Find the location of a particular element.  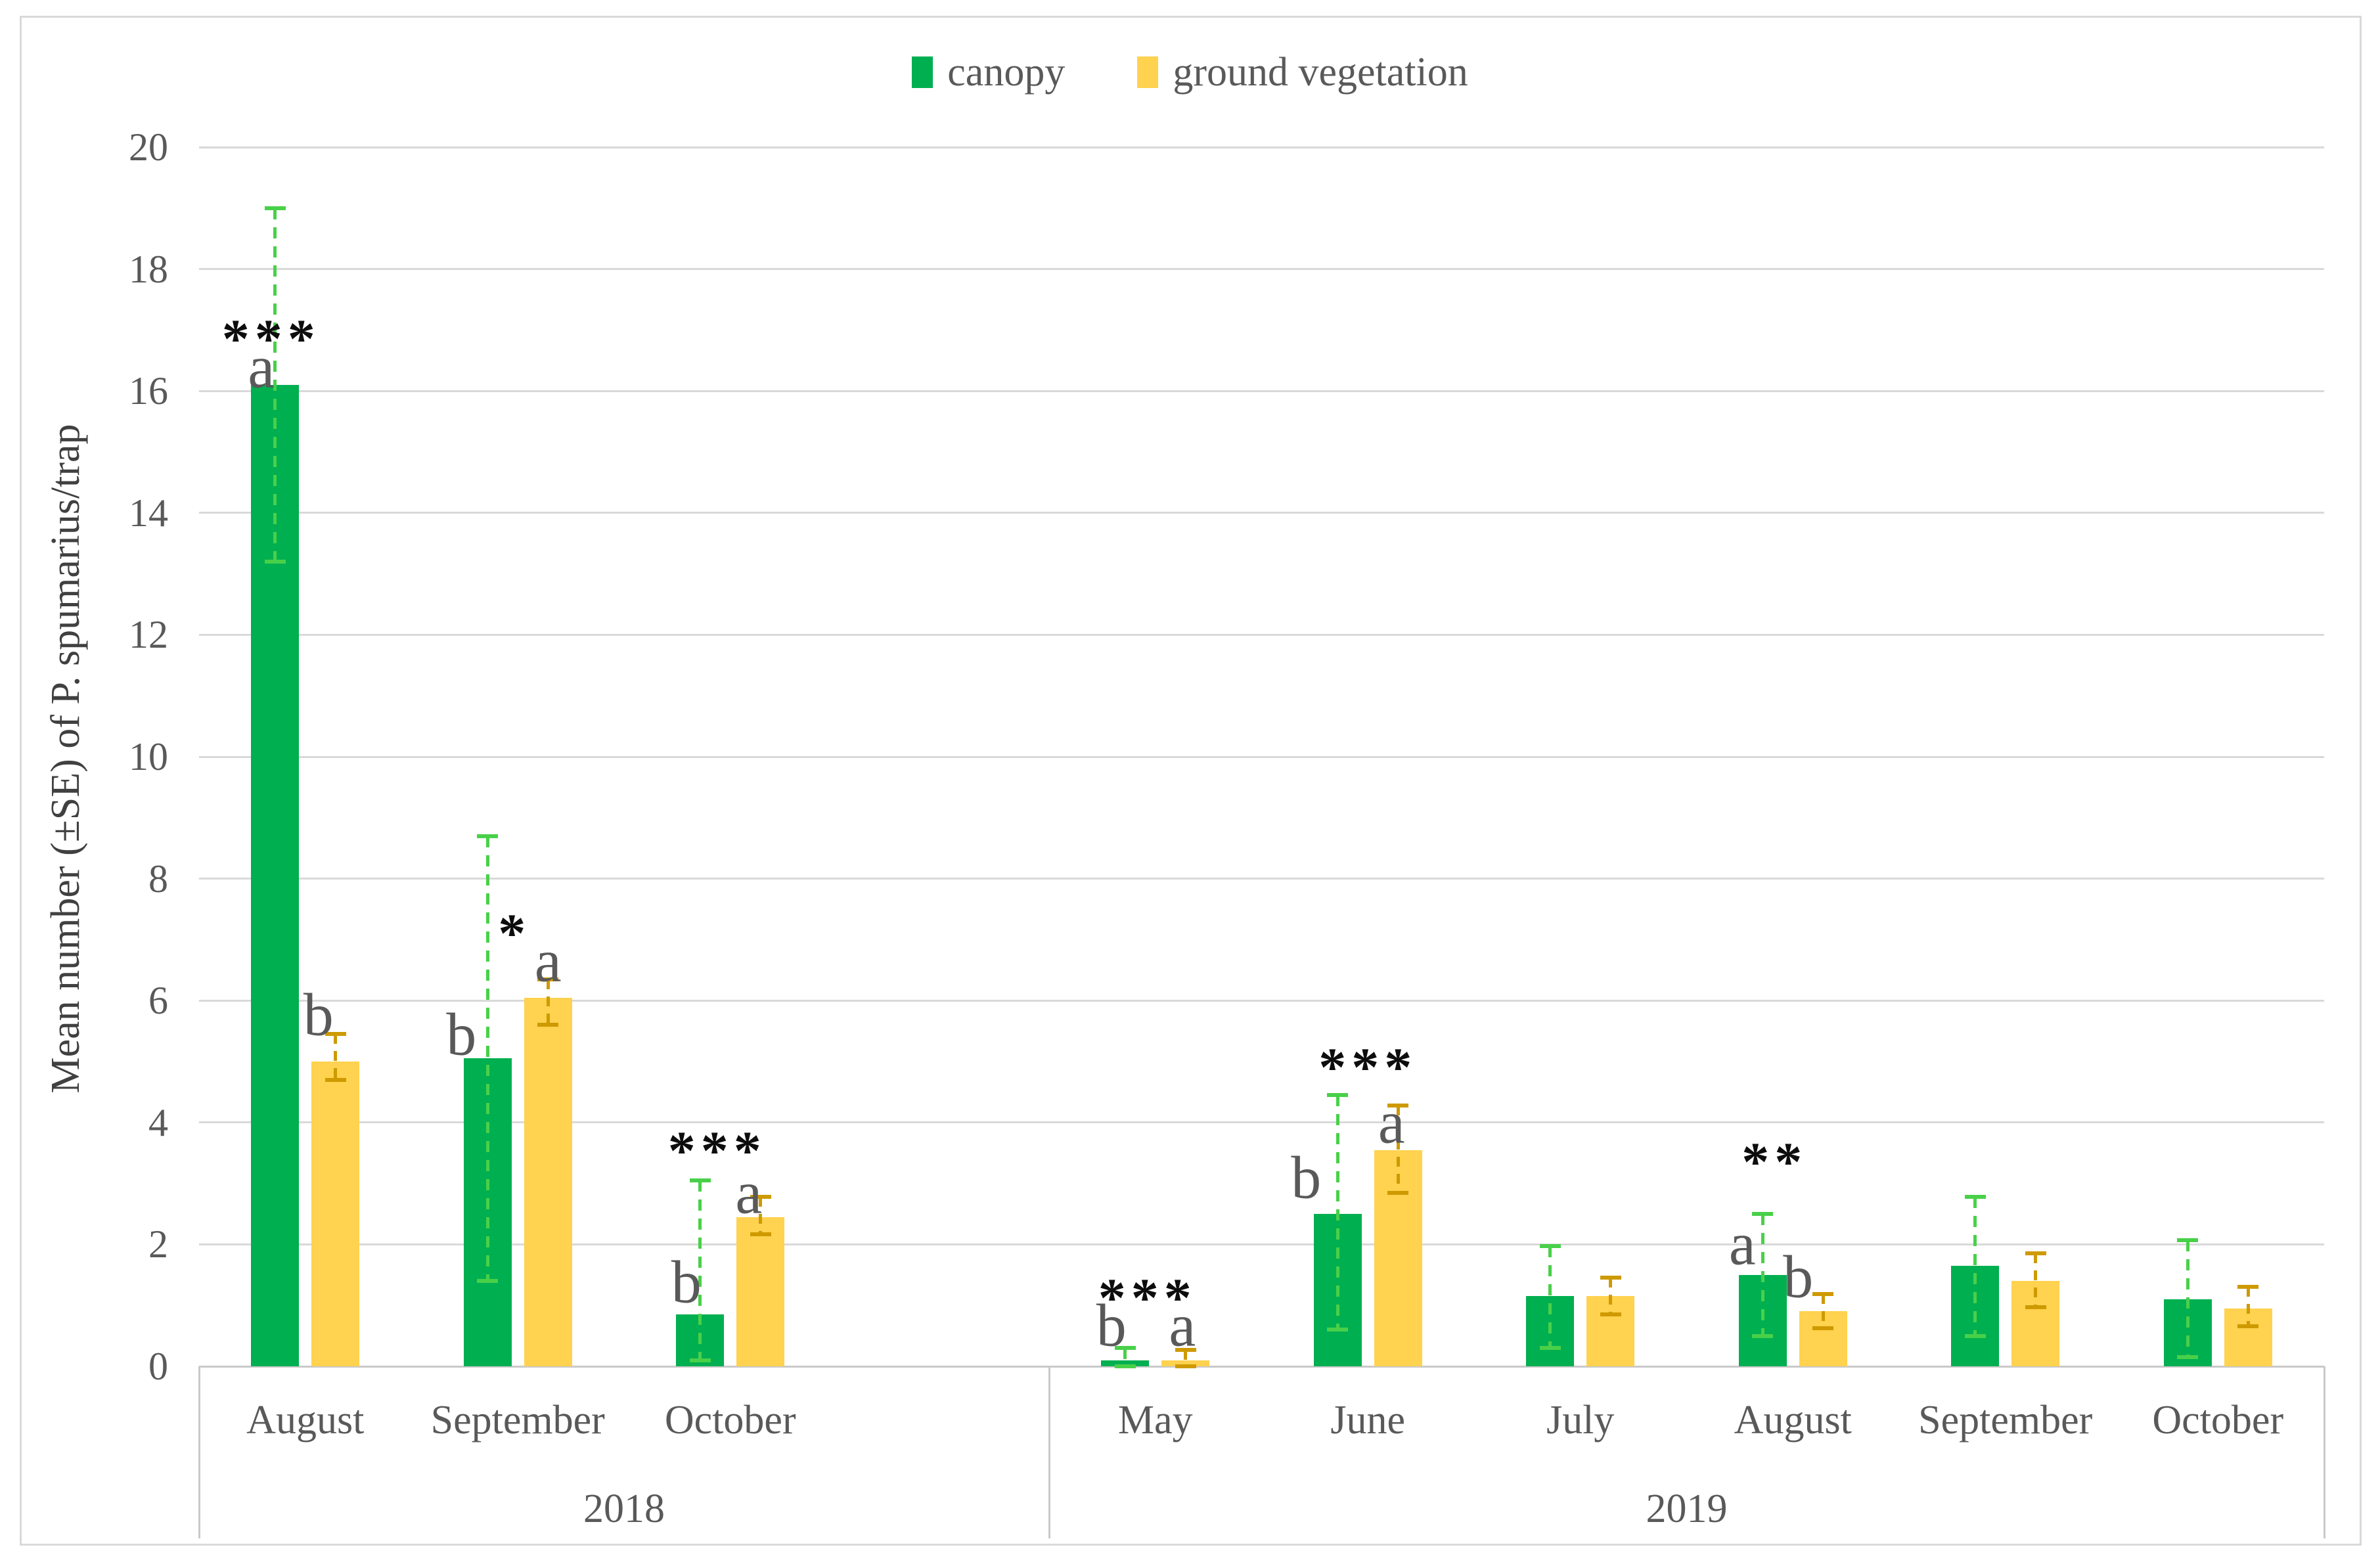

y-tick-label-16: 16 is located at coordinates (148, 391).